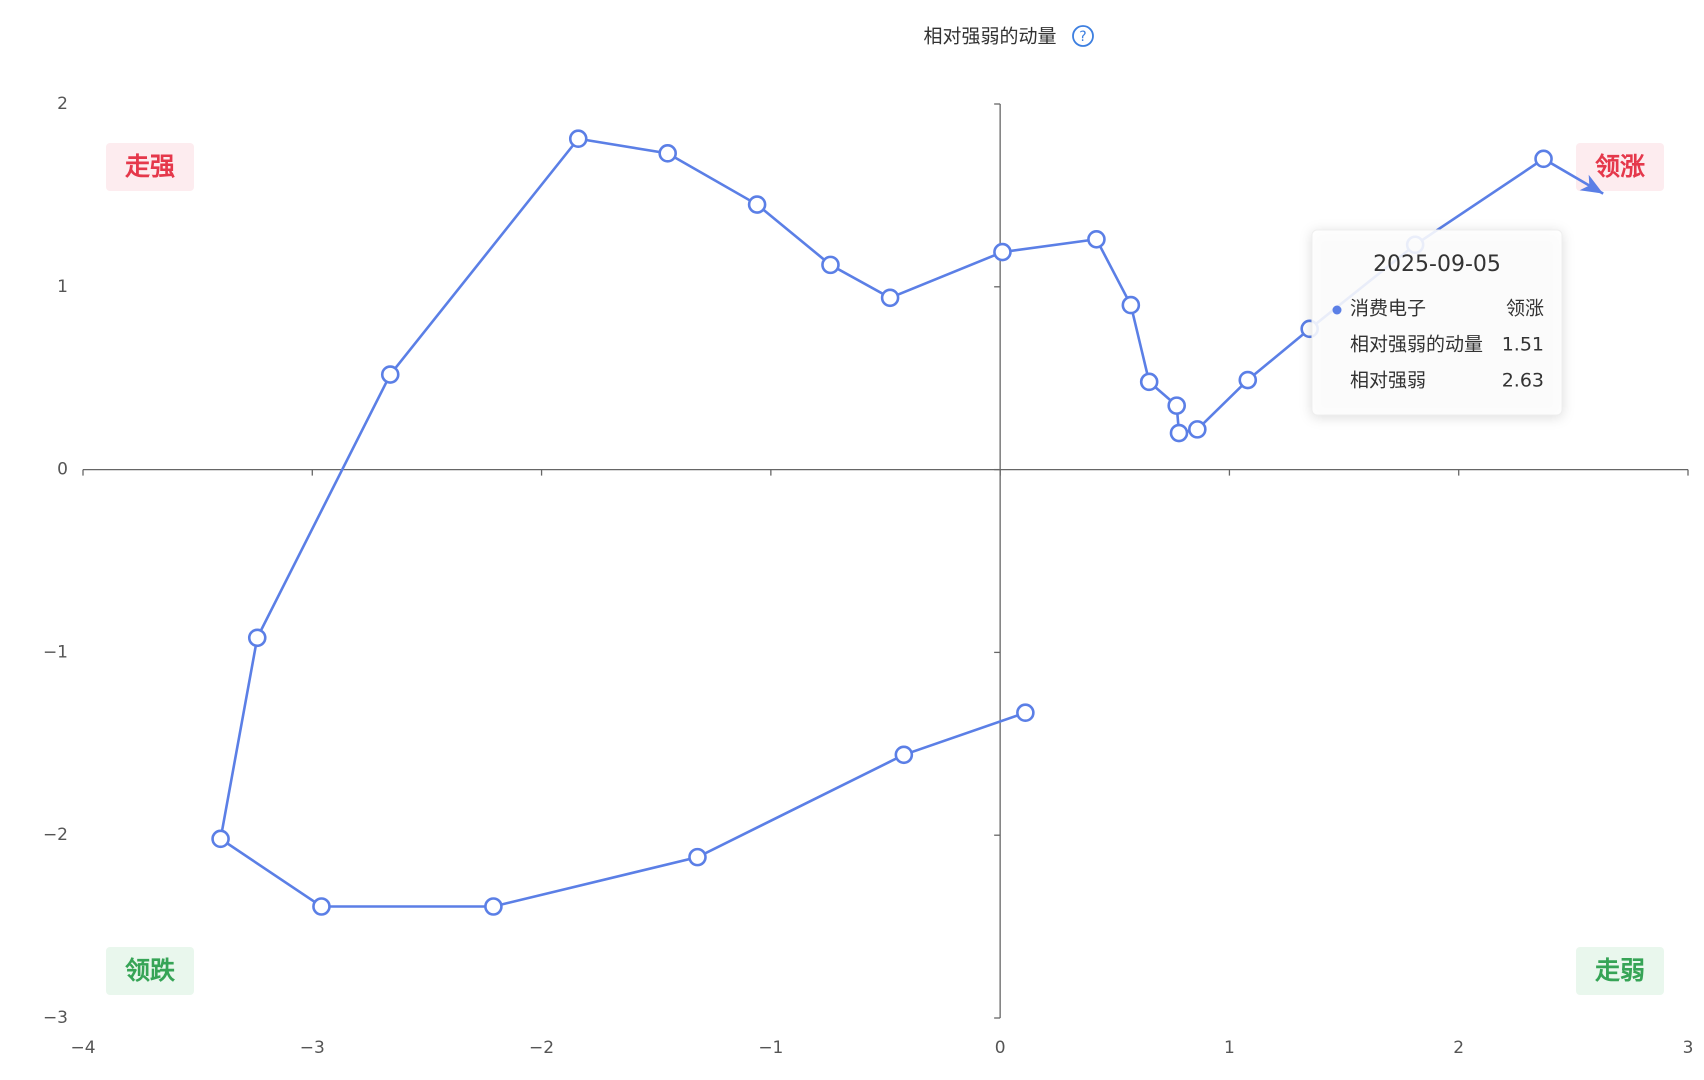 The width and height of the screenshot is (1704, 1080). What do you see at coordinates (1437, 264) in the screenshot?
I see `tooltip-date: 2025-09-05` at bounding box center [1437, 264].